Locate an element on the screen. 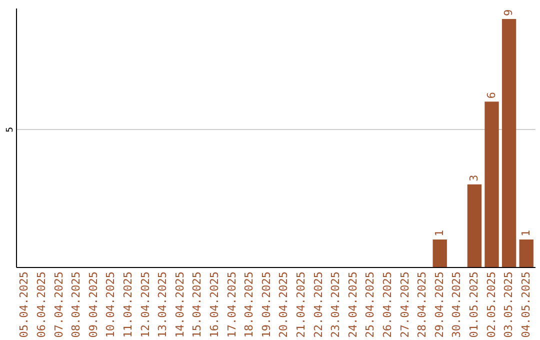 Image resolution: width=540 pixels, height=340 pixels. x-tick-label: 15.04.2025 is located at coordinates (197, 305).